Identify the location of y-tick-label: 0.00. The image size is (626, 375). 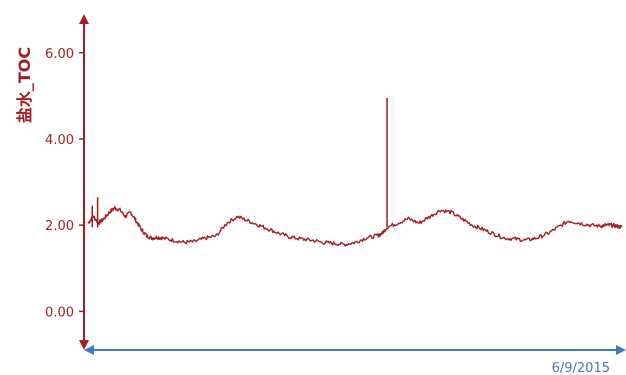
(59, 312).